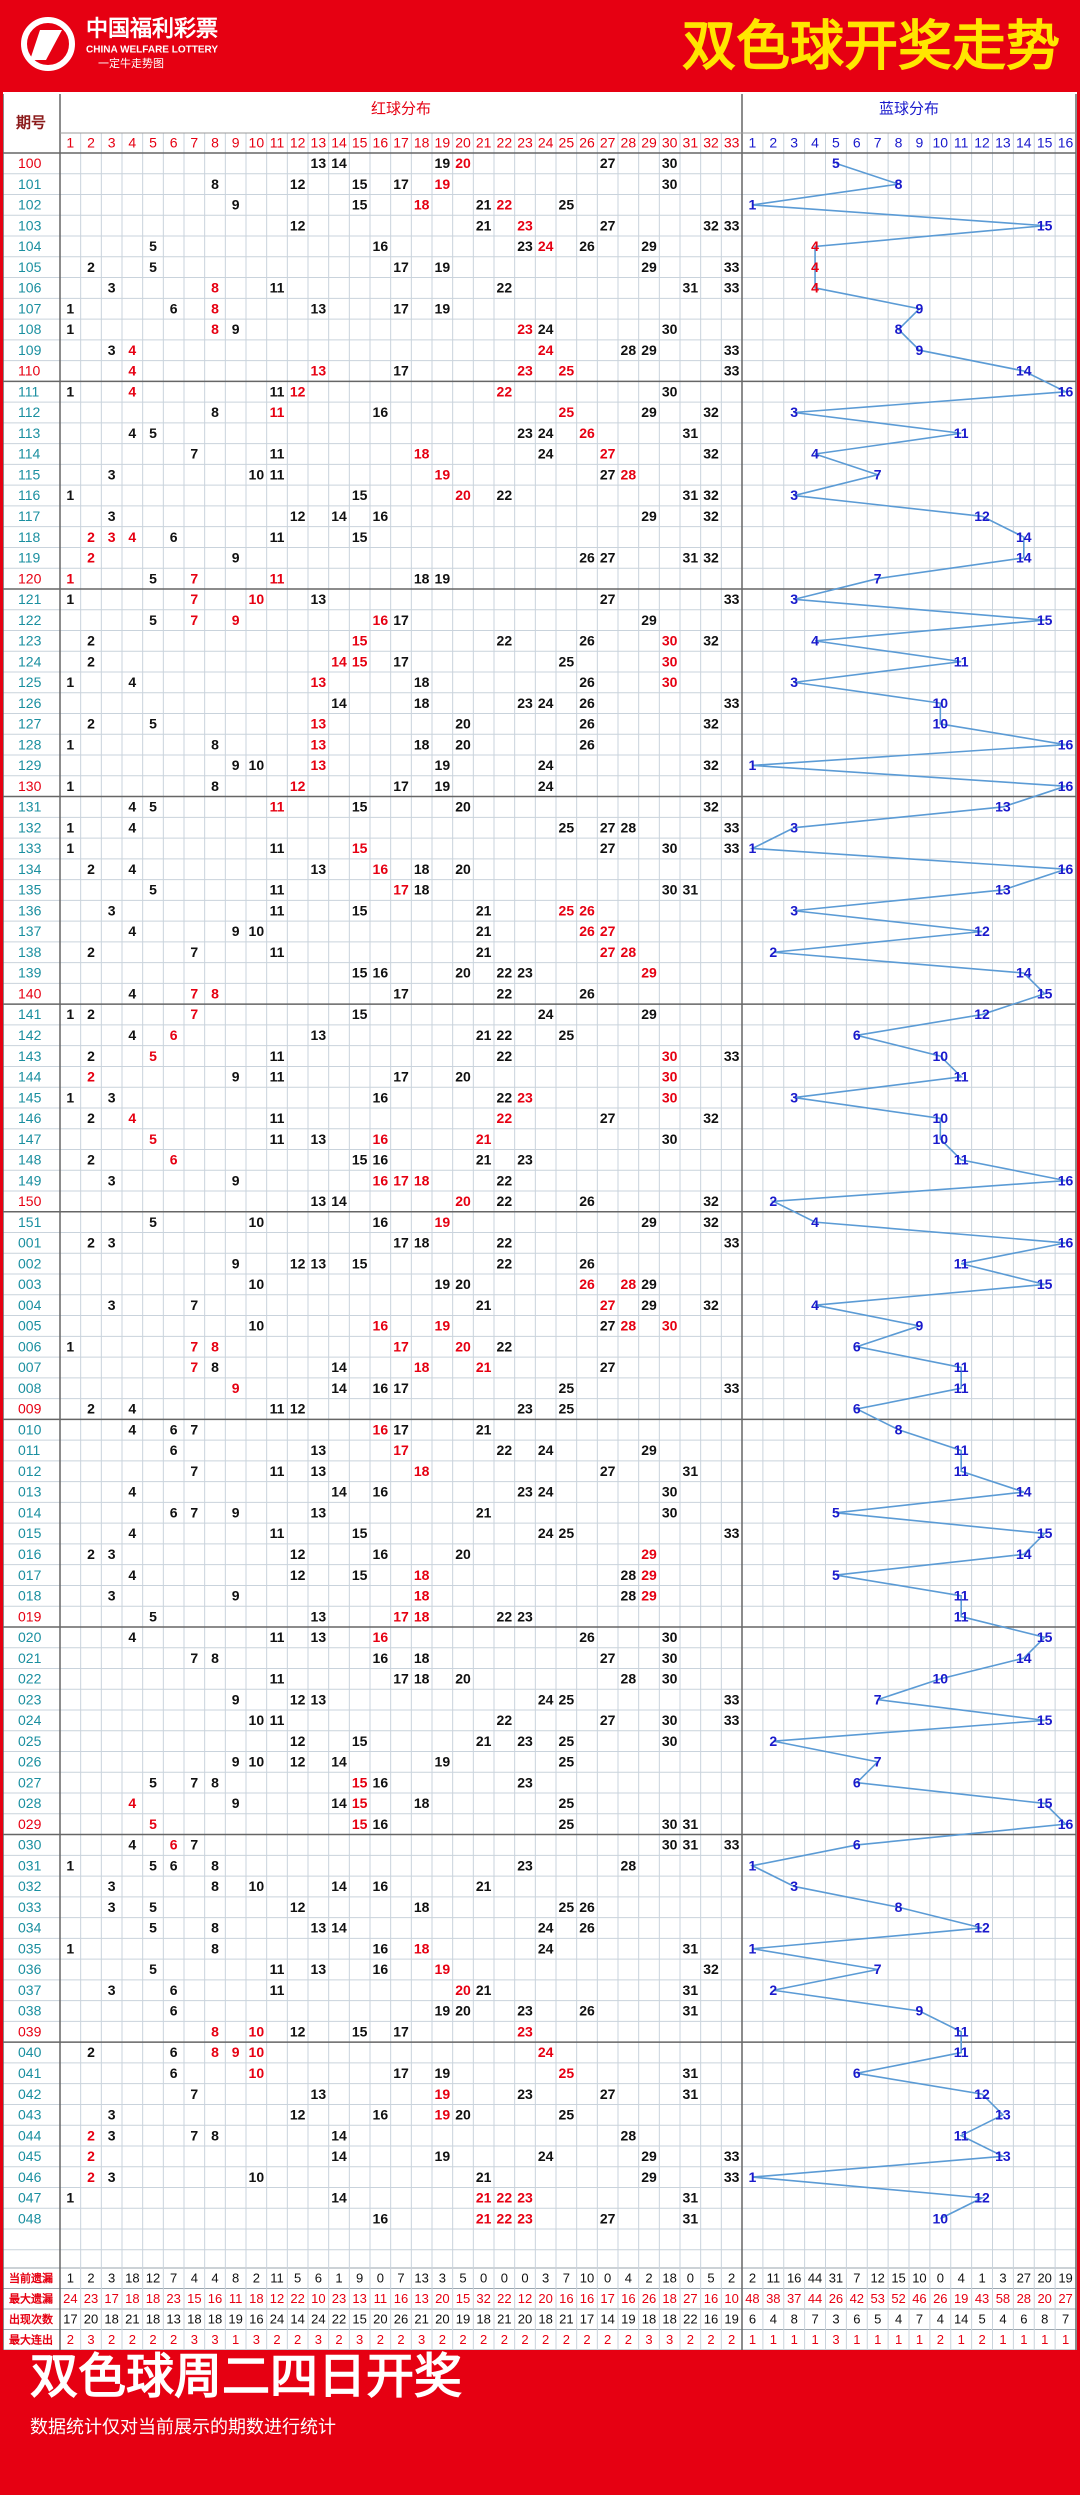 The height and width of the screenshot is (2495, 1080). I want to click on issue-label: 043, so click(30, 2115).